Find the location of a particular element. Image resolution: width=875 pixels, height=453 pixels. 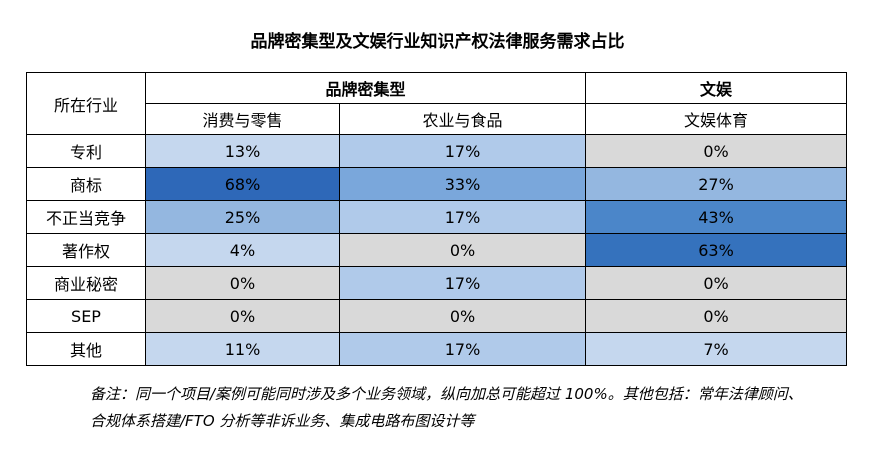

table-cell: 13% is located at coordinates (242, 151).